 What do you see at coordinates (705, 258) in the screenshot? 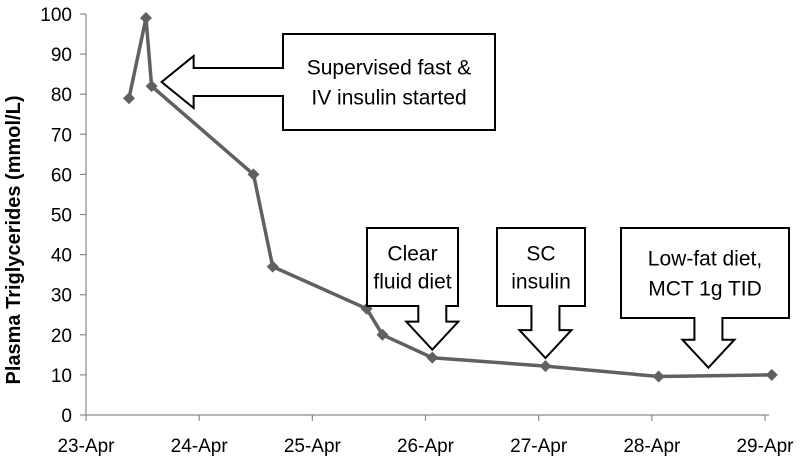
I see `callout-text: Low-fat diet,` at bounding box center [705, 258].